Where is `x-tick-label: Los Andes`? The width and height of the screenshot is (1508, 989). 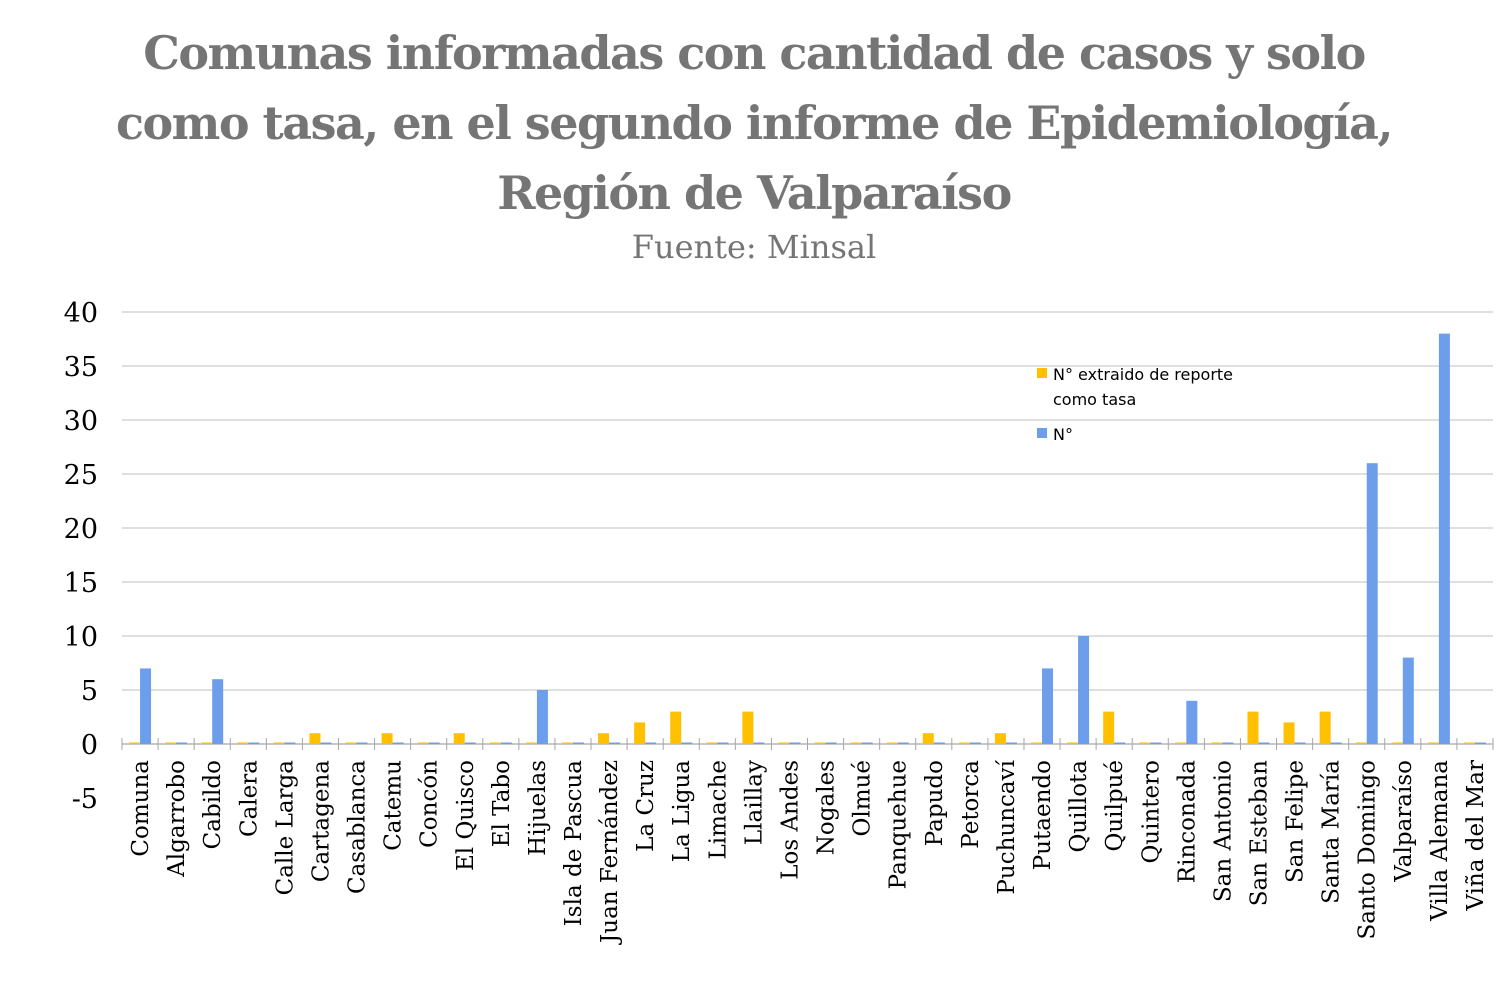 x-tick-label: Los Andes is located at coordinates (790, 820).